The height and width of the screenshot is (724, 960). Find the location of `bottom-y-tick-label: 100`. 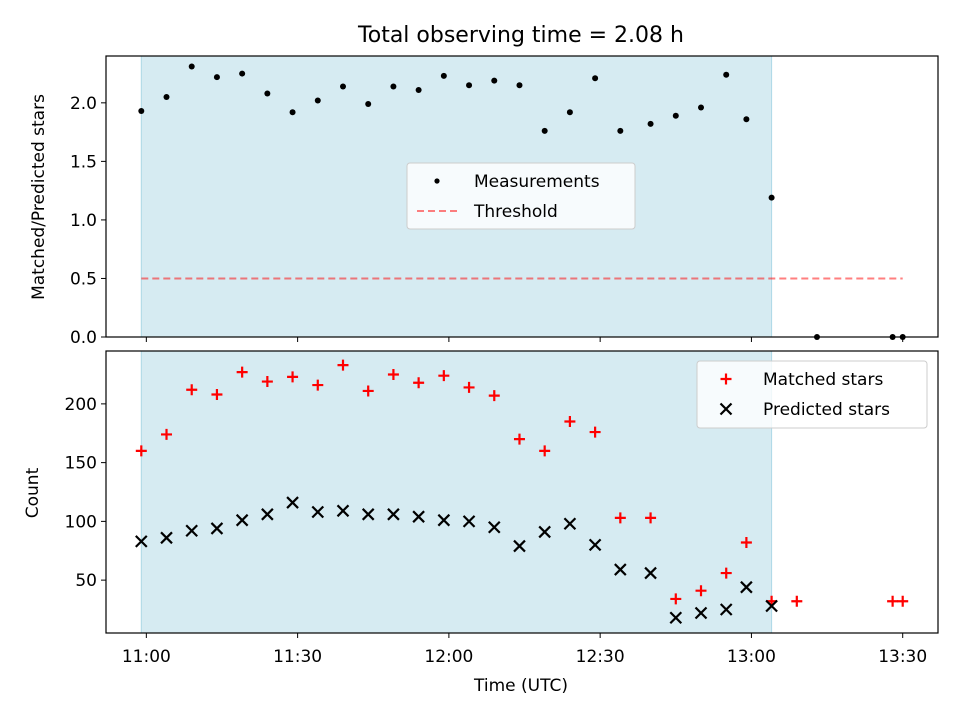

bottom-y-tick-label: 100 is located at coordinates (81, 522).